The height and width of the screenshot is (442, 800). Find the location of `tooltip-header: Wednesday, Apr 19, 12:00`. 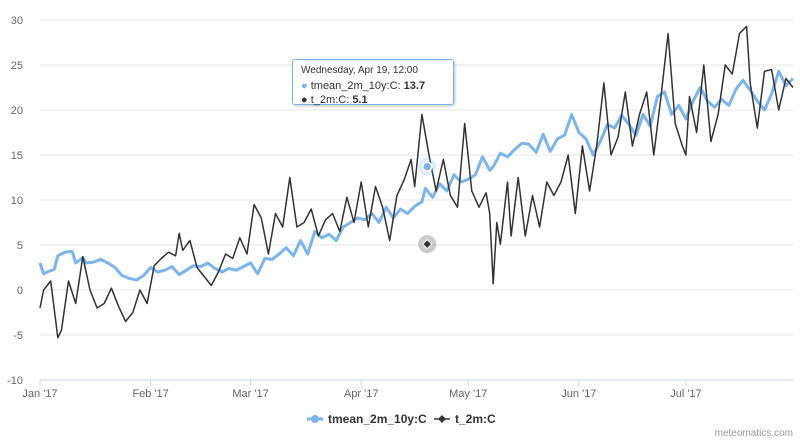

tooltip-header: Wednesday, Apr 19, 12:00 is located at coordinates (359, 70).